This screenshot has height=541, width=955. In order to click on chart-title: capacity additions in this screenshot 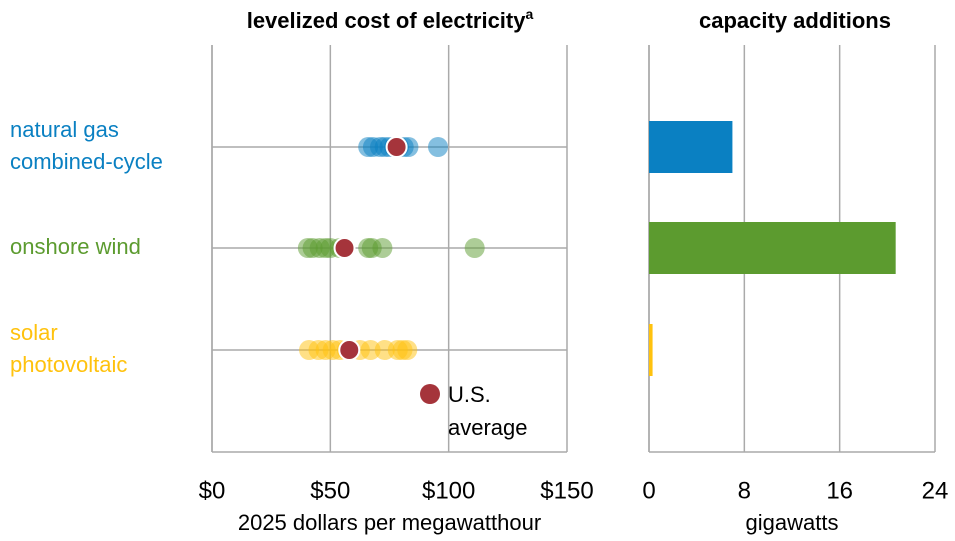, I will do `click(795, 20)`.